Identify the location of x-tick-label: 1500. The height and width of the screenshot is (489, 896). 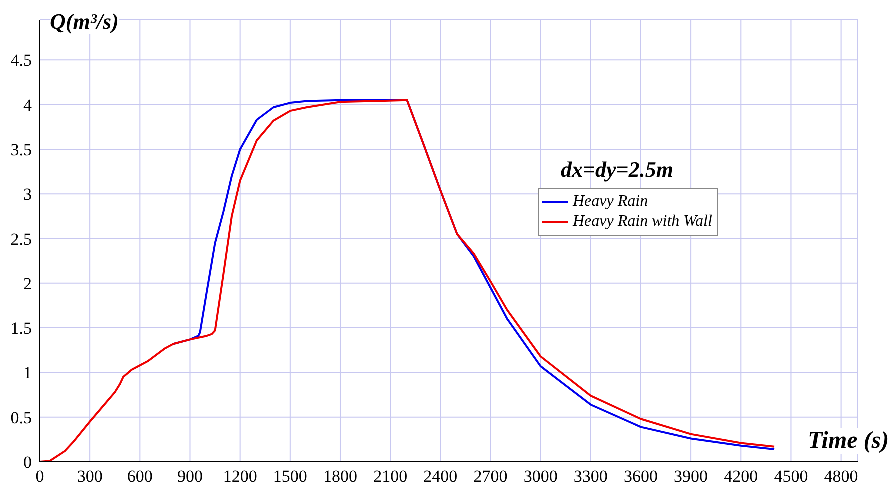
(290, 476).